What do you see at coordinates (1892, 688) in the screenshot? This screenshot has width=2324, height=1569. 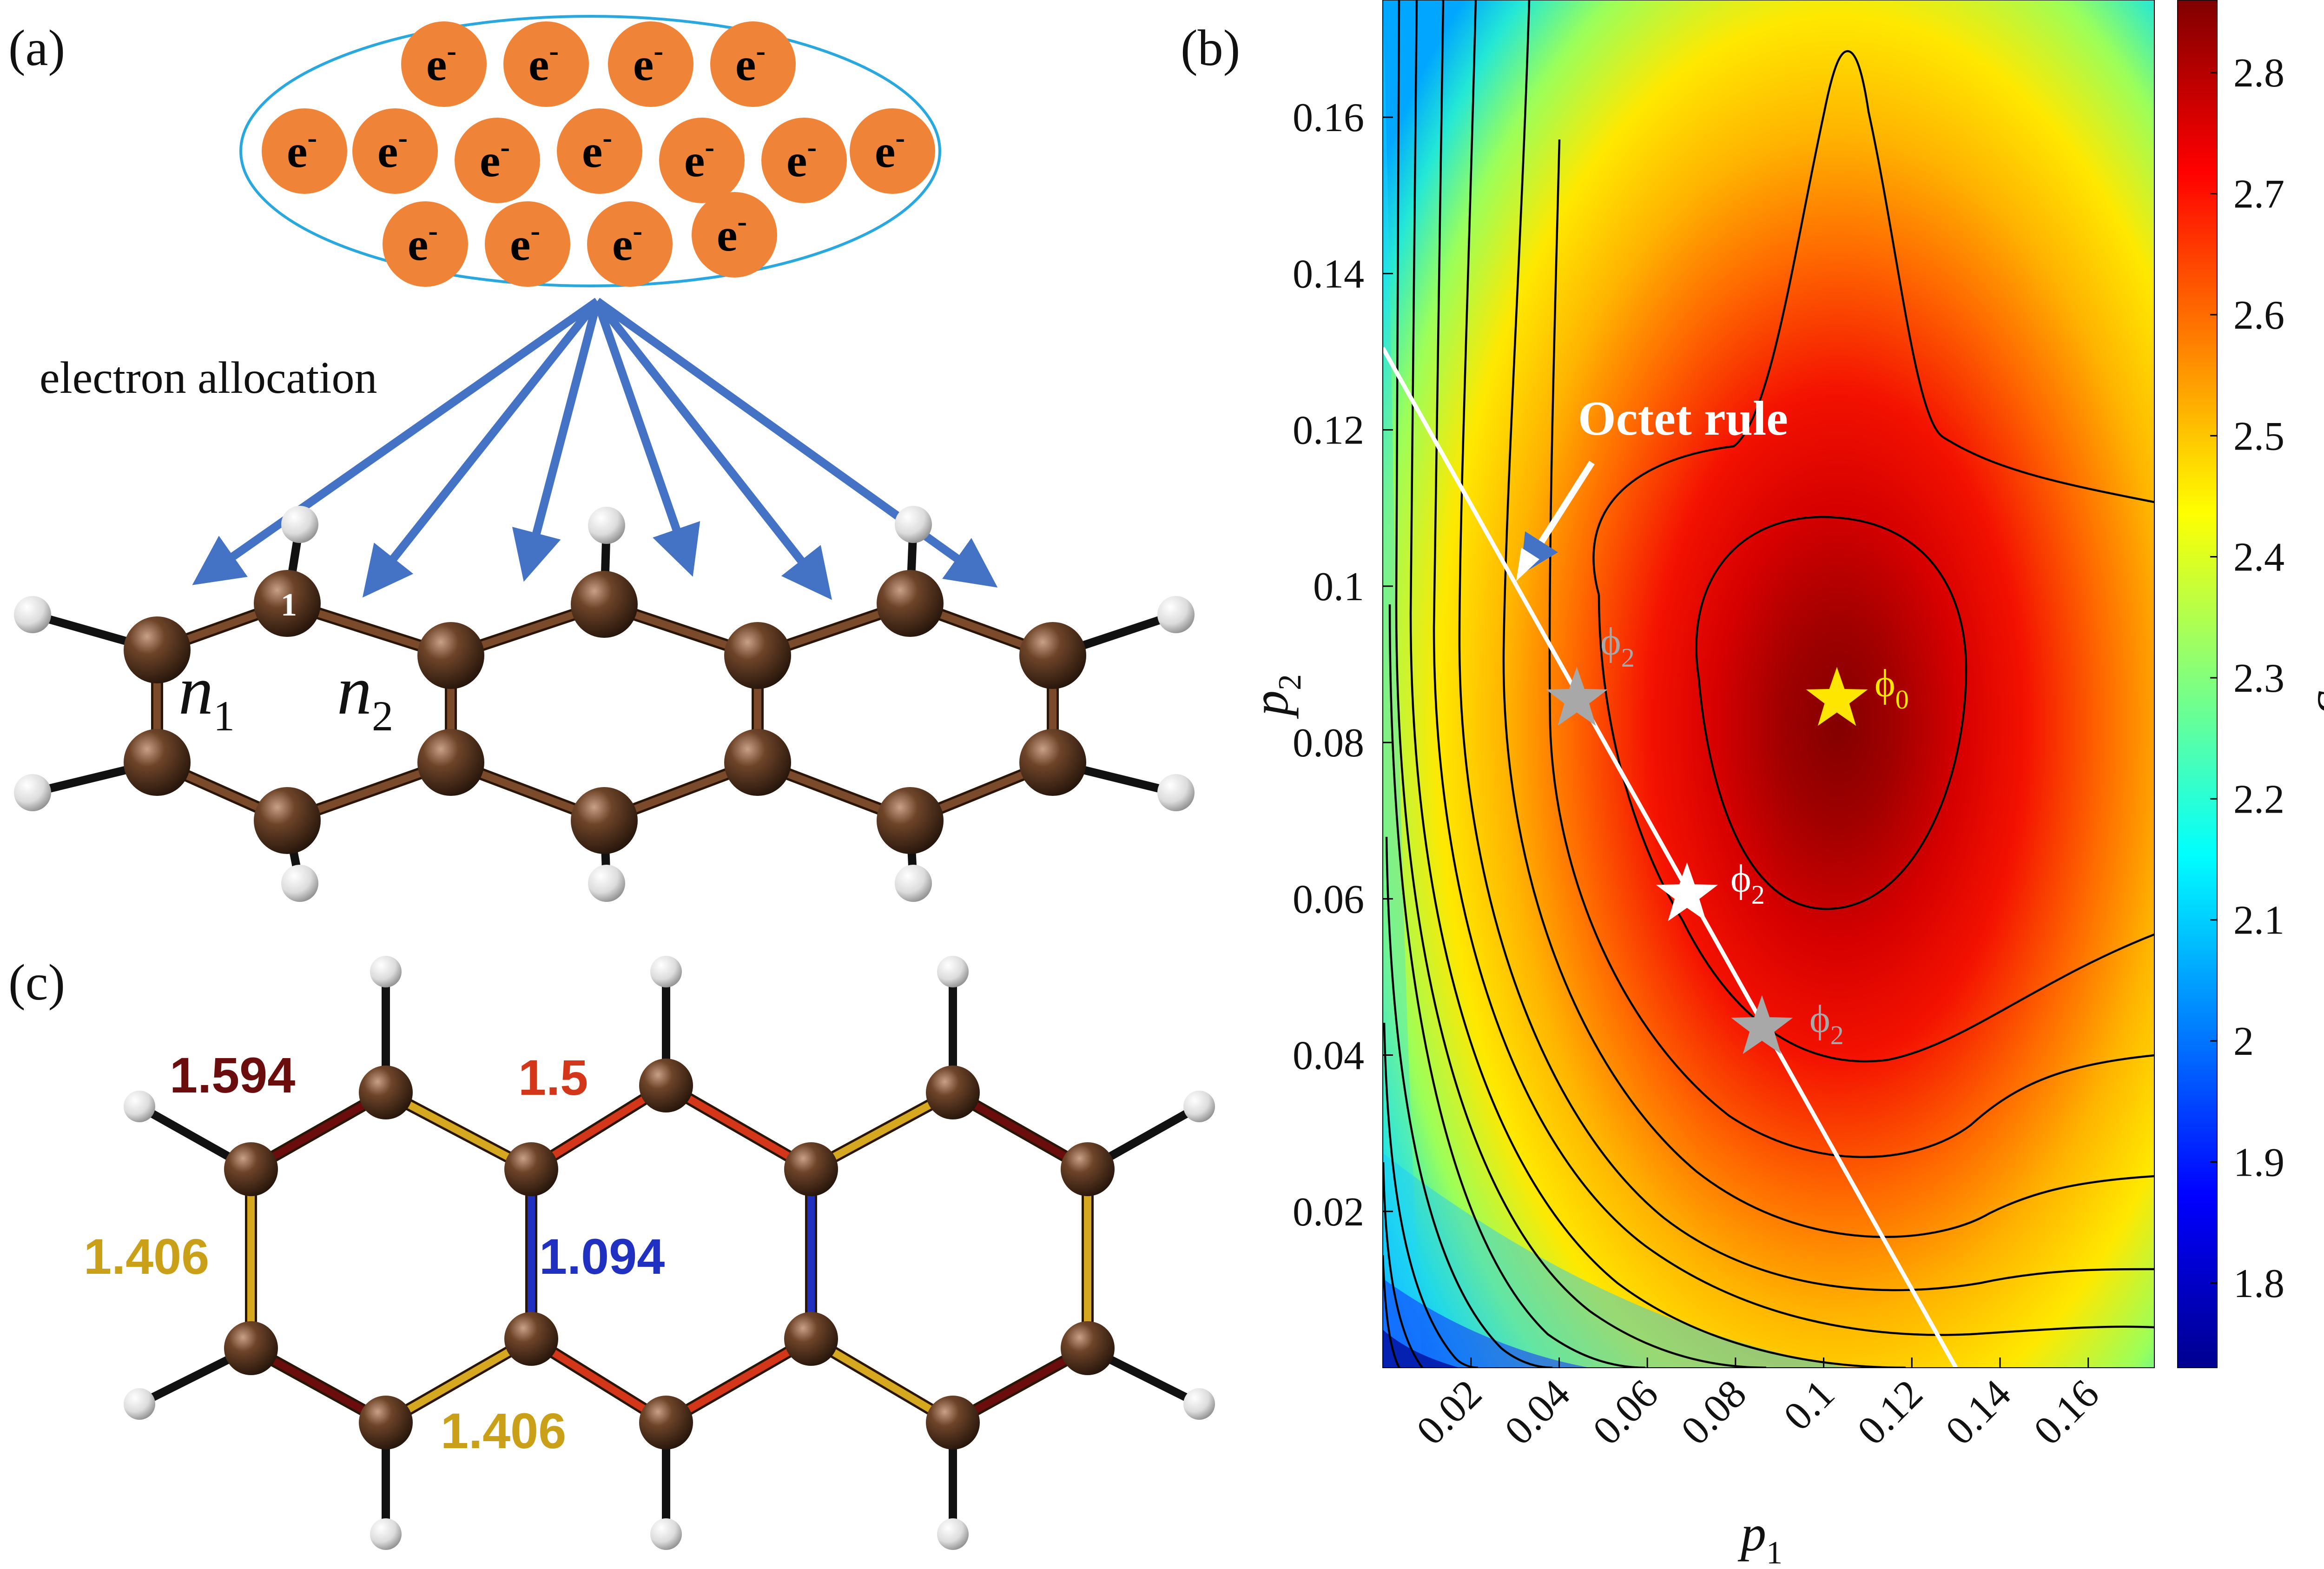 I see `phi0-label: ϕ0` at bounding box center [1892, 688].